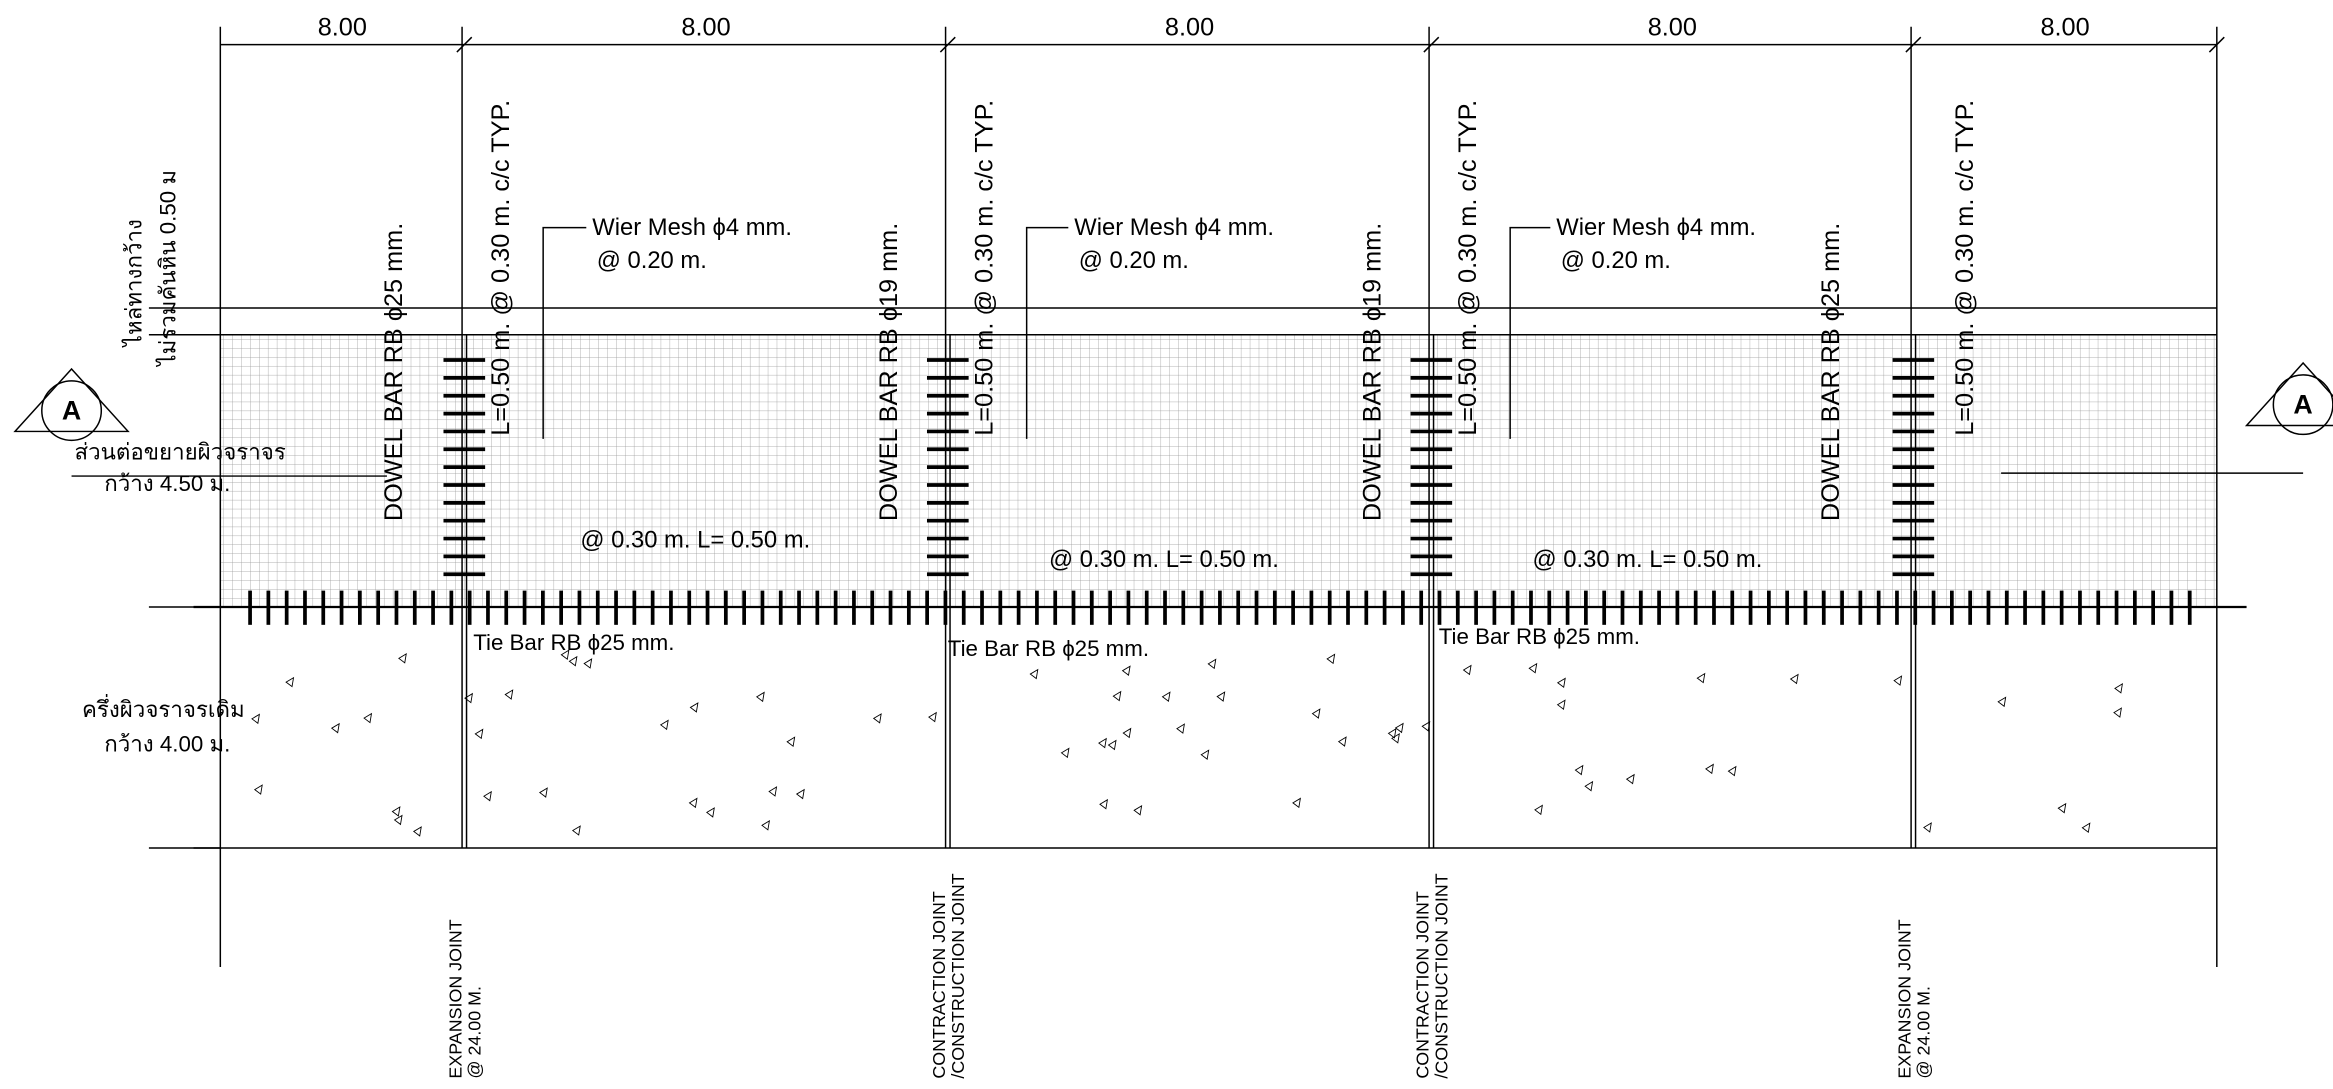 Image resolution: width=2333 pixels, height=1089 pixels. What do you see at coordinates (1924, 1032) in the screenshot?
I see `joint-label: @ 24.00 M.` at bounding box center [1924, 1032].